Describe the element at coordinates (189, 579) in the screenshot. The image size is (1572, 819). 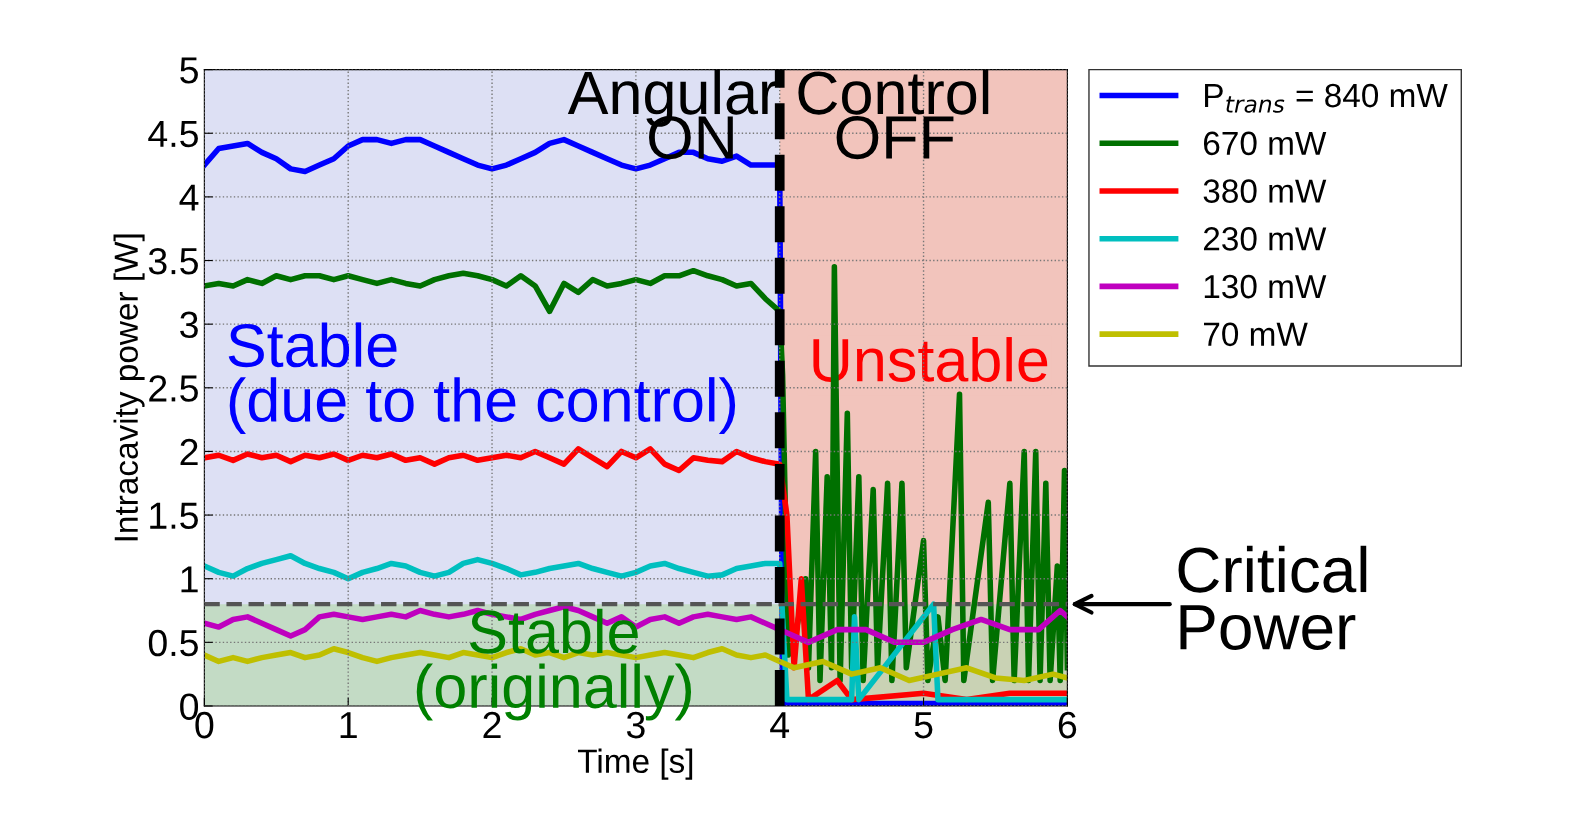
I see `y-tick-label: 1` at that location.